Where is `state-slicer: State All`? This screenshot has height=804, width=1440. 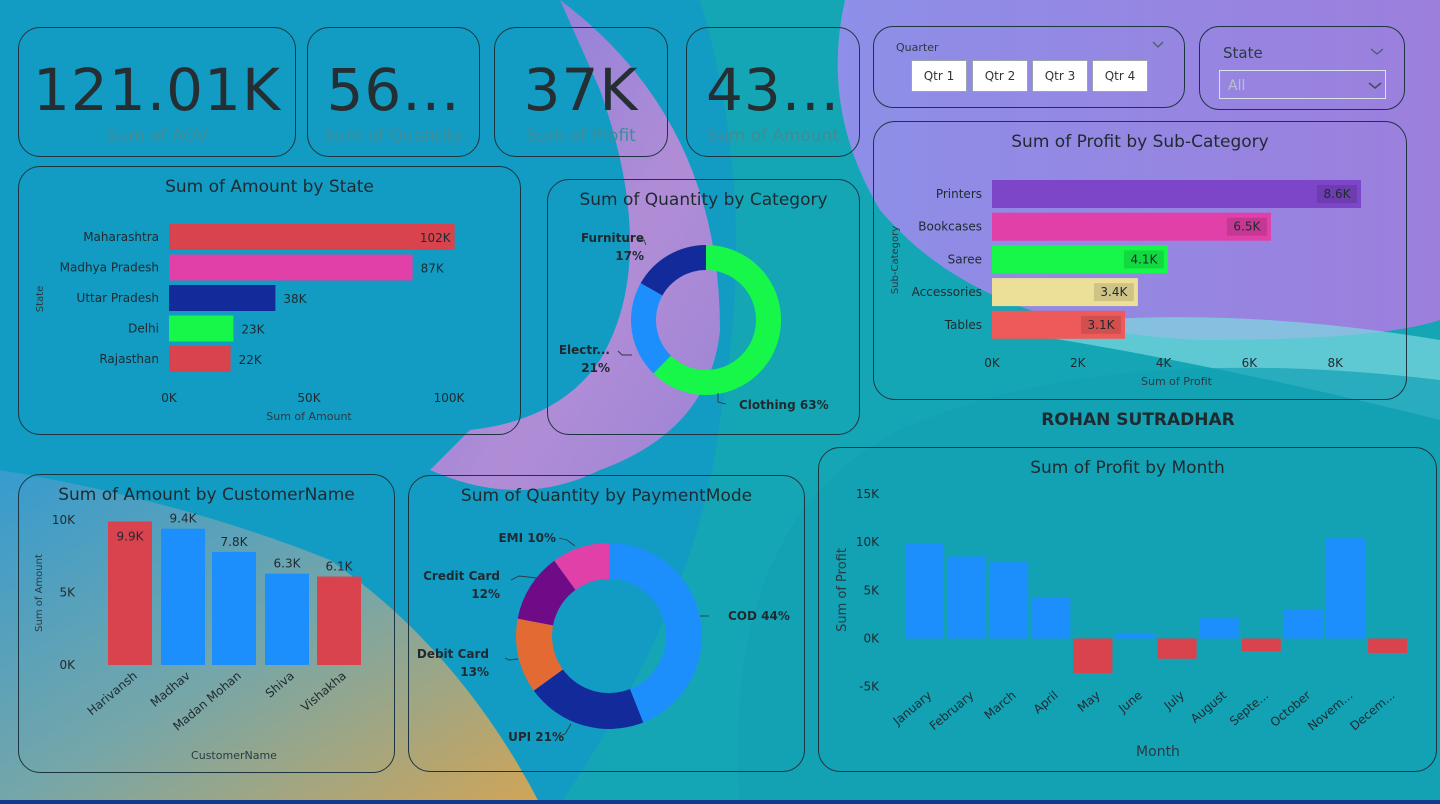
state-slicer: State All is located at coordinates (1302, 68).